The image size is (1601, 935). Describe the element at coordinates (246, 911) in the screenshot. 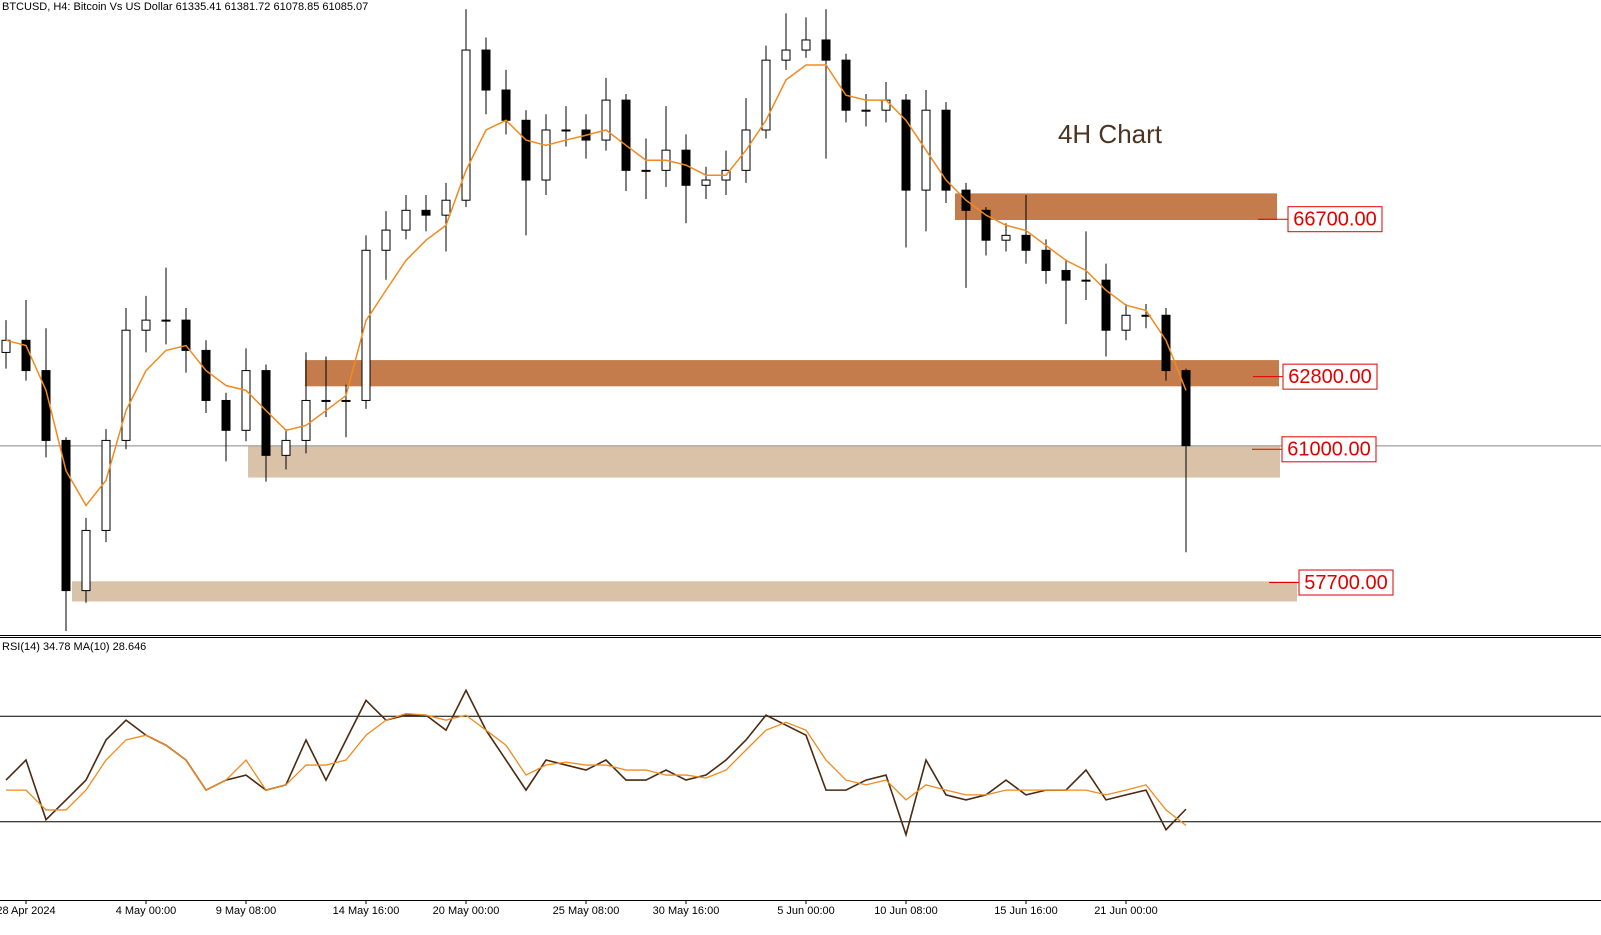

I see `x-tick-label: 9 May 08:00` at that location.